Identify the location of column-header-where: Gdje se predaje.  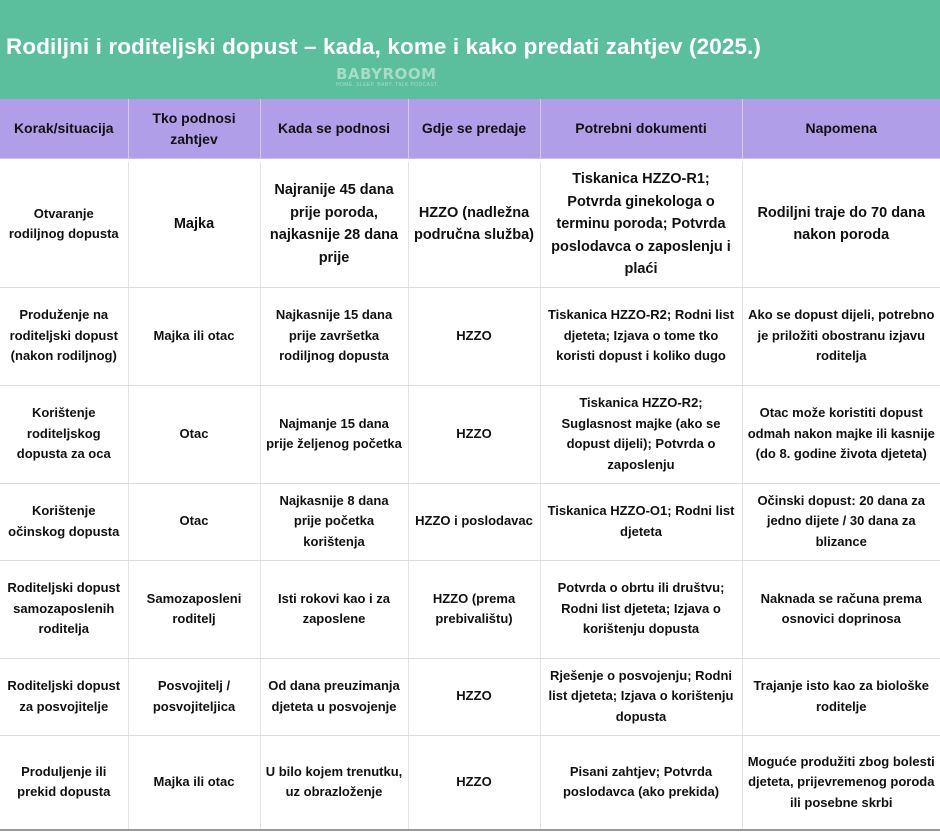
(474, 129).